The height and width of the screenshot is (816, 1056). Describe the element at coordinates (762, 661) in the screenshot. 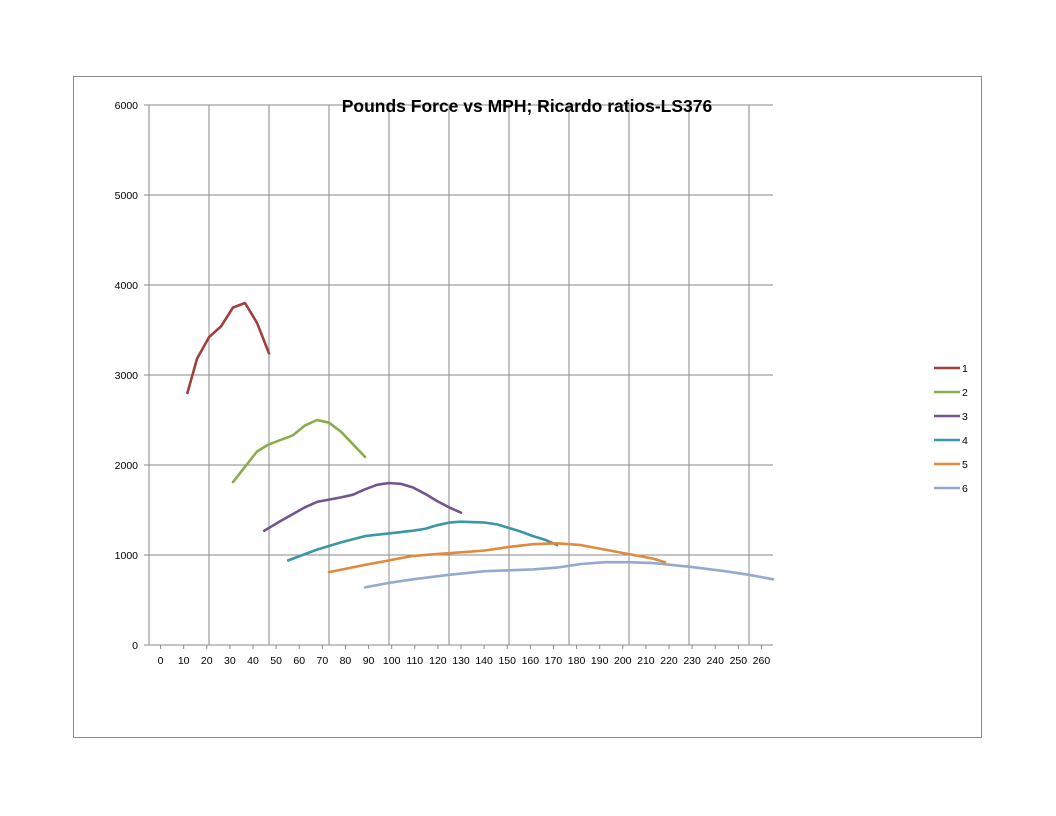

I see `x-tick-label: 260` at that location.